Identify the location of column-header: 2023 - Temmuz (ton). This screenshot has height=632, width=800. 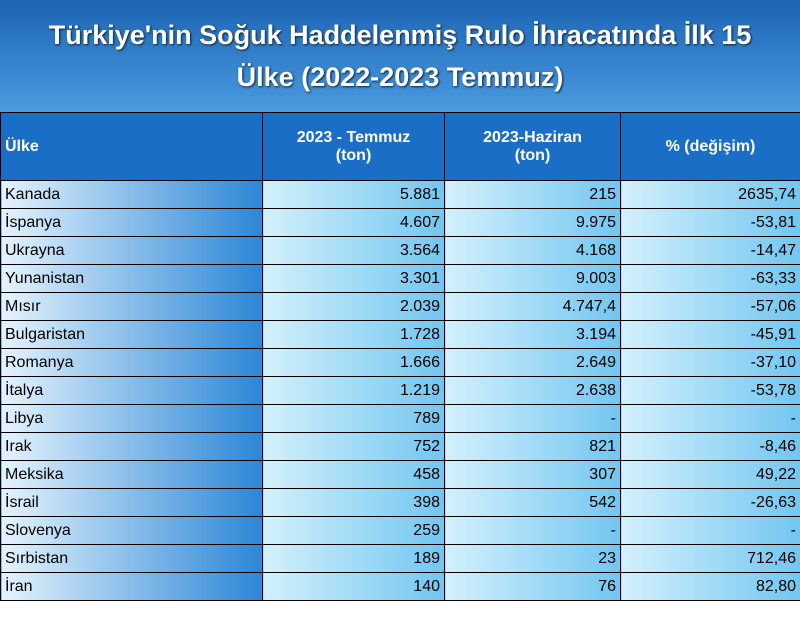
(353, 146).